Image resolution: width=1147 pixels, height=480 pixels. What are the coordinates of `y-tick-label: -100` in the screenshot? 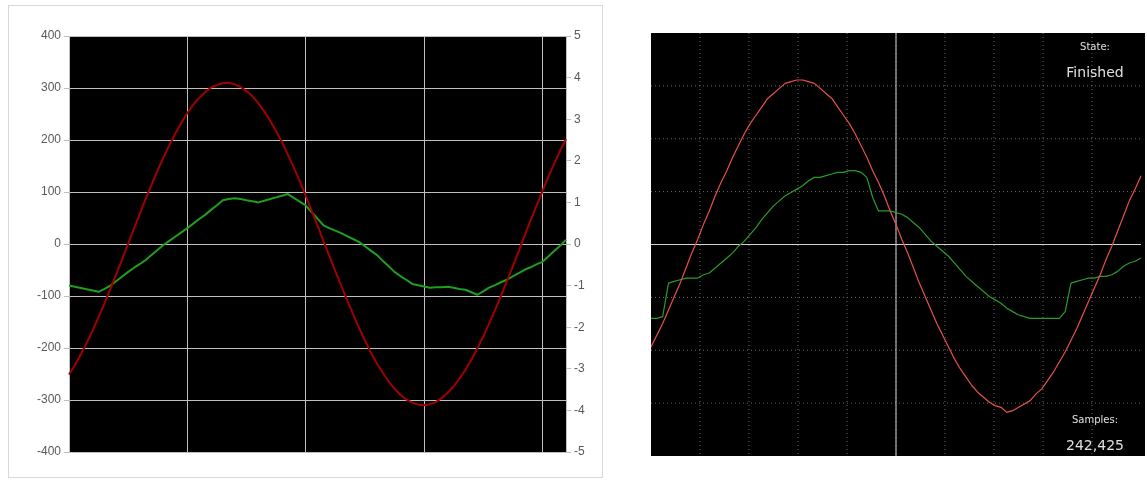 It's located at (49, 295).